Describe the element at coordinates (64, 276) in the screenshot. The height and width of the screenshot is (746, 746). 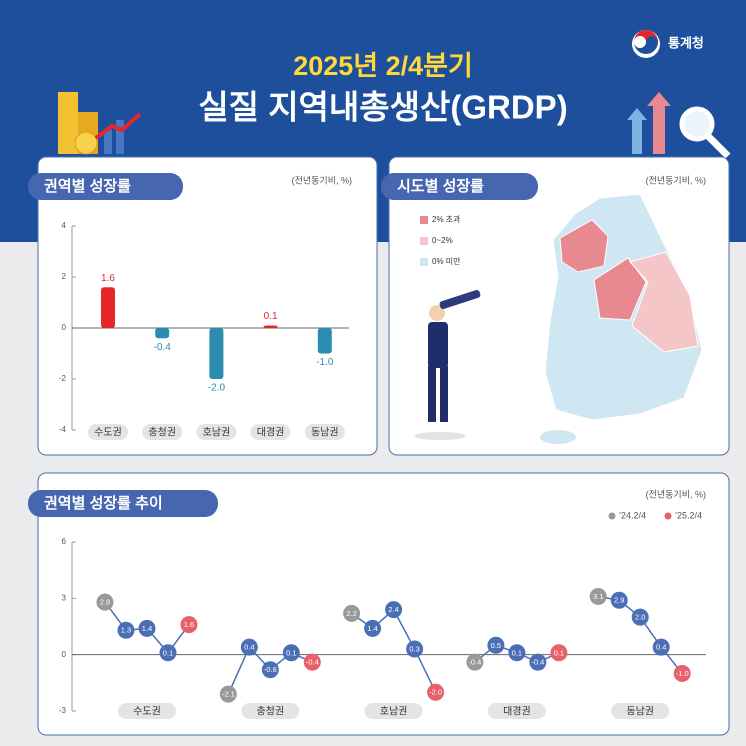
I see `y-tick-label: 2` at that location.